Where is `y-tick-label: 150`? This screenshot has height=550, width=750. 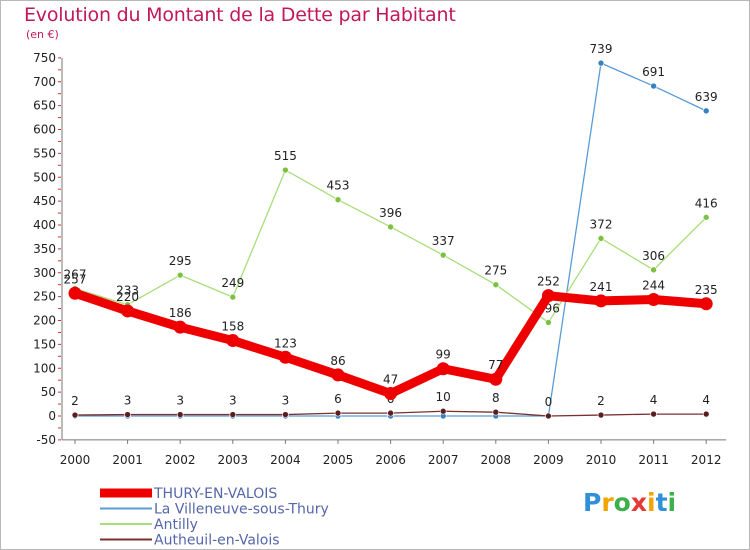 y-tick-label: 150 is located at coordinates (44, 344).